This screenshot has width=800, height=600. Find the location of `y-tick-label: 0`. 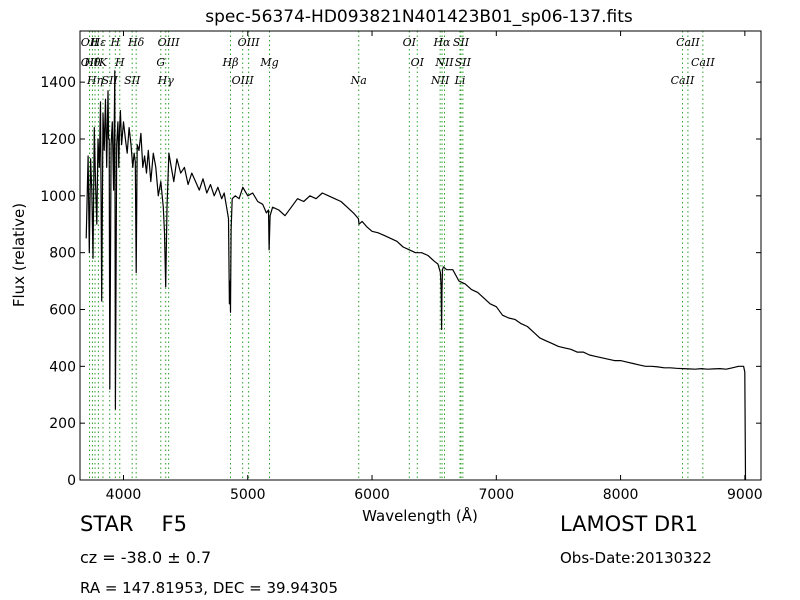

y-tick-label: 0 is located at coordinates (71, 481).